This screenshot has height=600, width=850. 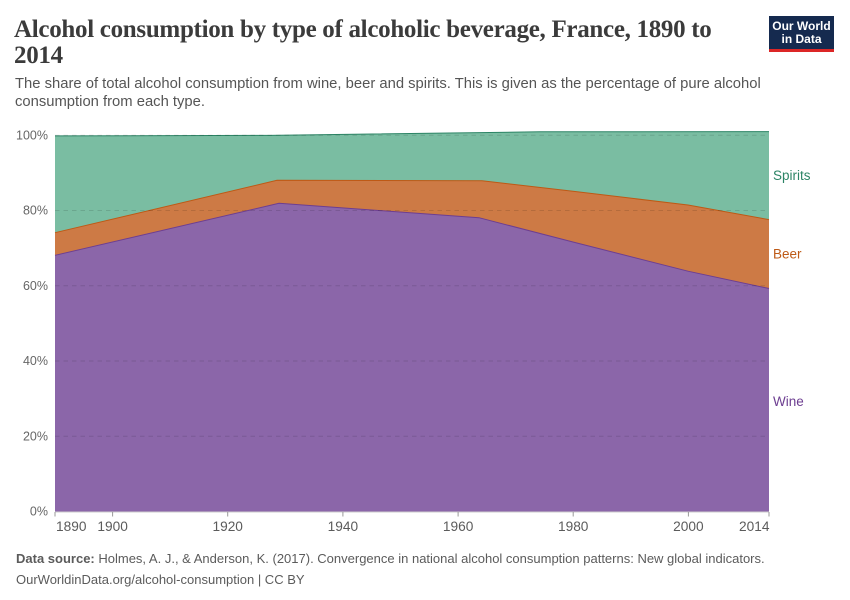 I want to click on svg-text: 60%, so click(x=35, y=286).